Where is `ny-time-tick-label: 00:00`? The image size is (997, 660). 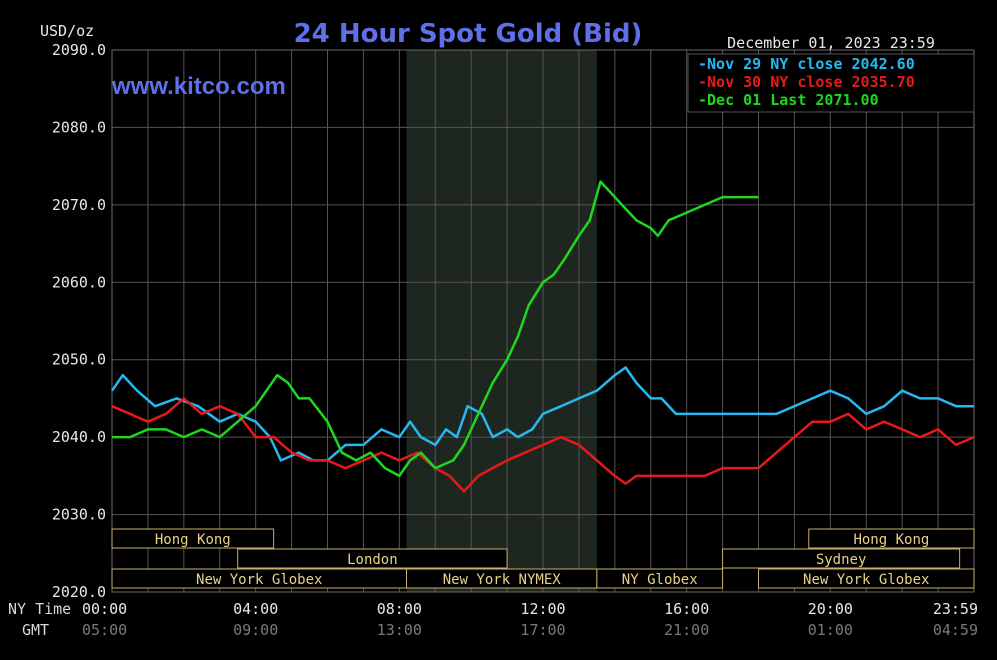
ny-time-tick-label: 00:00 is located at coordinates (104, 609).